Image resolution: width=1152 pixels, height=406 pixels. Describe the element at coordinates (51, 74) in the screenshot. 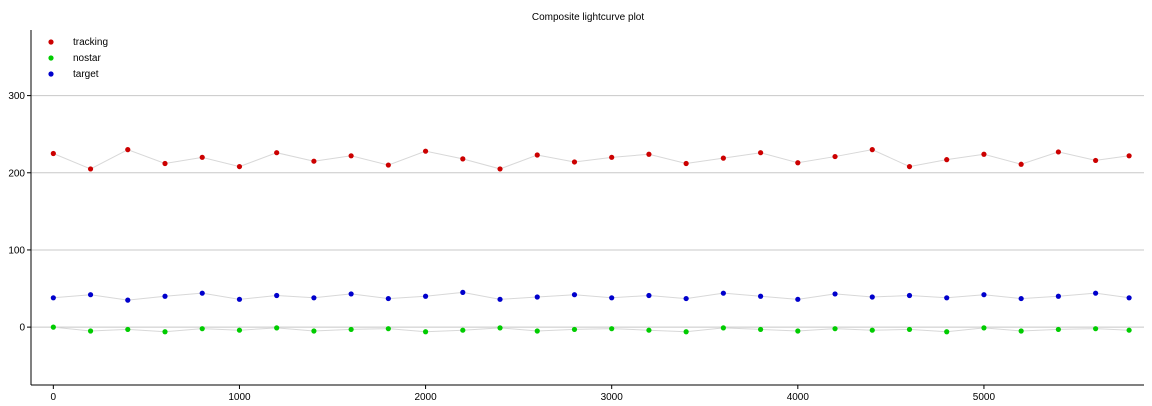

I see `legend-marker-target` at that location.